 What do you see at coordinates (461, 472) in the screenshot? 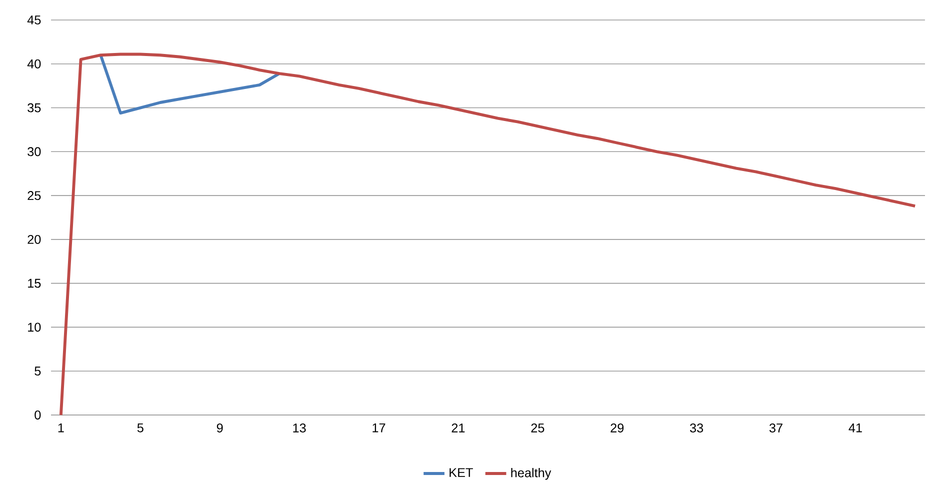
I see `legend-label: KET` at bounding box center [461, 472].